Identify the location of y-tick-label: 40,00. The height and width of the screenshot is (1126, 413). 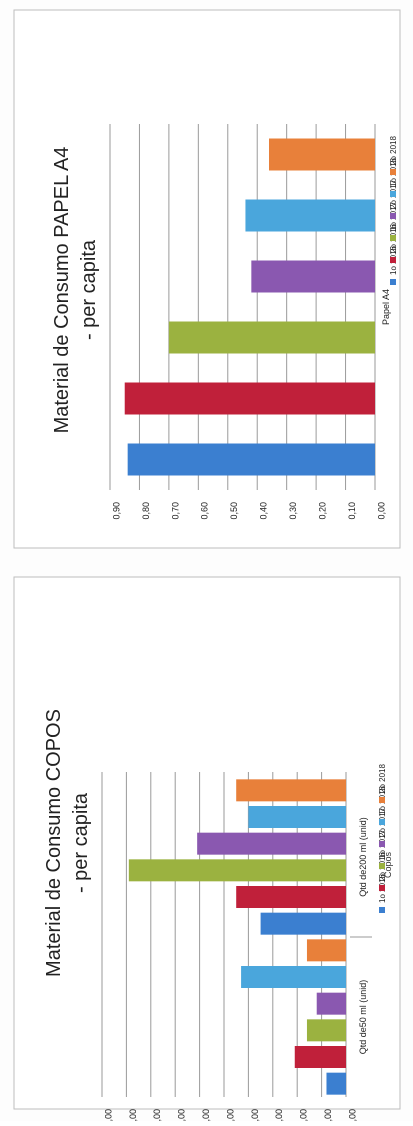
(157, 1115).